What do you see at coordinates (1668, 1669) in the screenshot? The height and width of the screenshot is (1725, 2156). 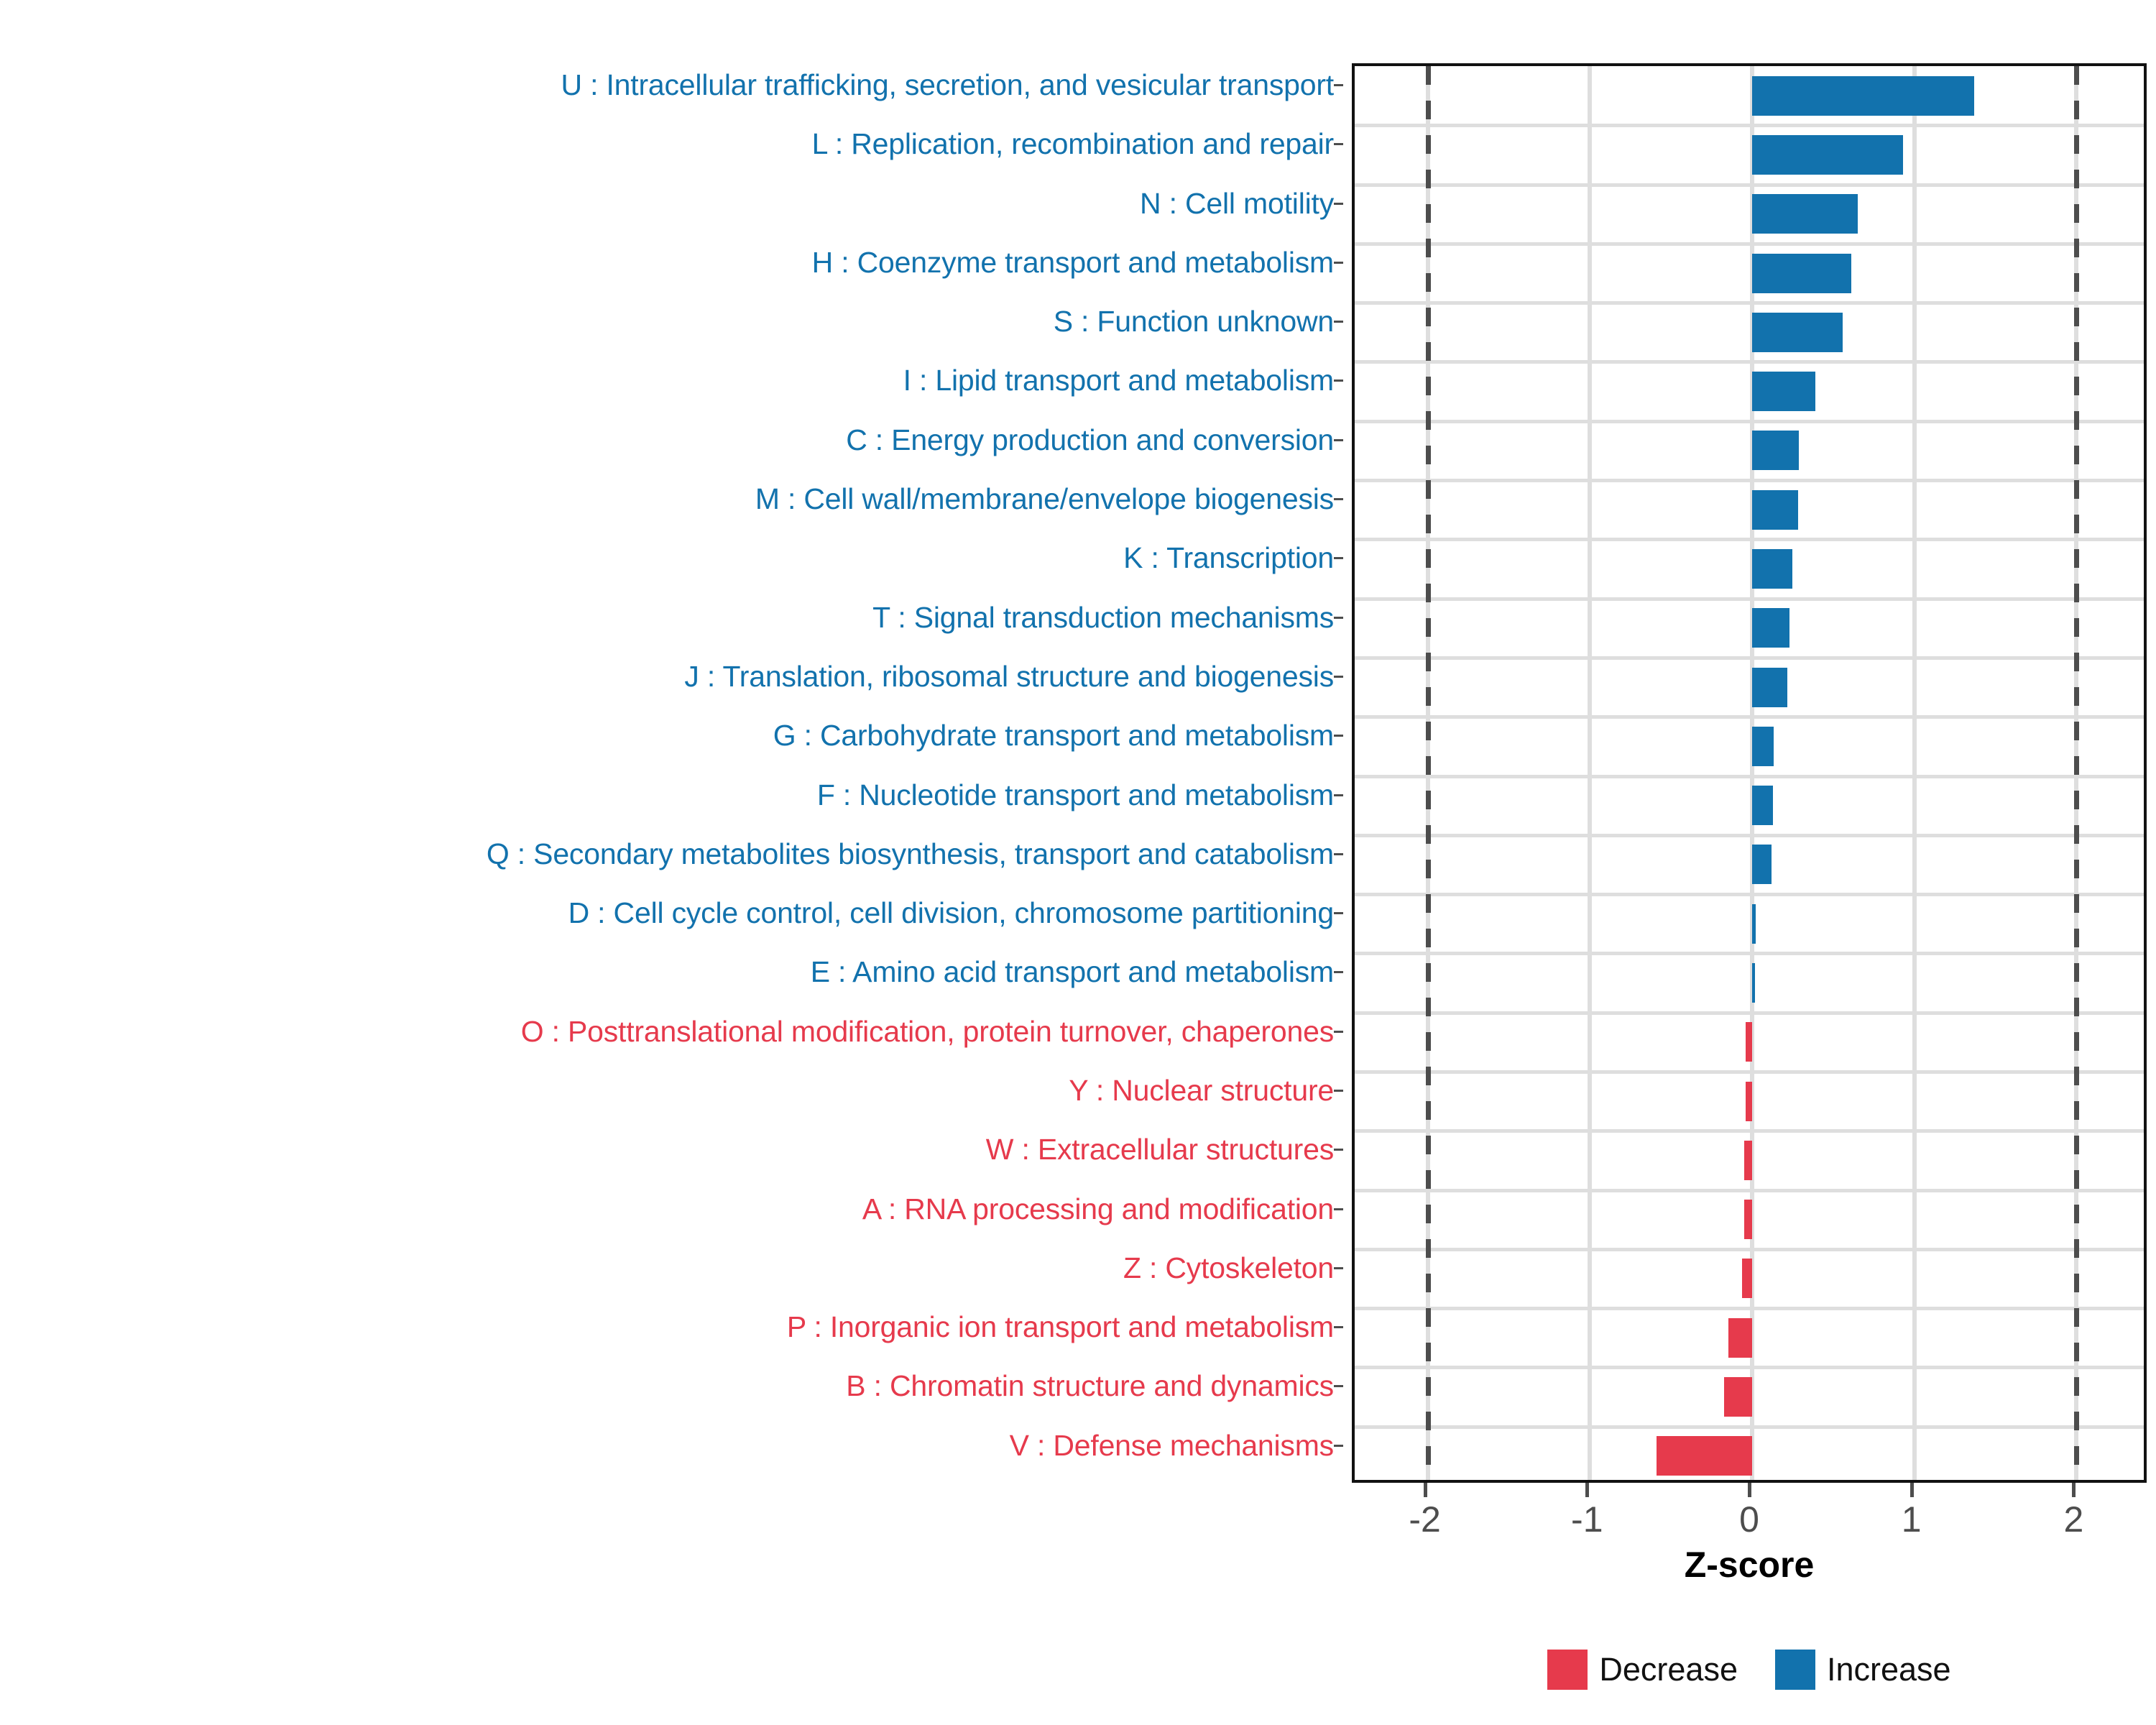 I see `legend-label: Decrease` at bounding box center [1668, 1669].